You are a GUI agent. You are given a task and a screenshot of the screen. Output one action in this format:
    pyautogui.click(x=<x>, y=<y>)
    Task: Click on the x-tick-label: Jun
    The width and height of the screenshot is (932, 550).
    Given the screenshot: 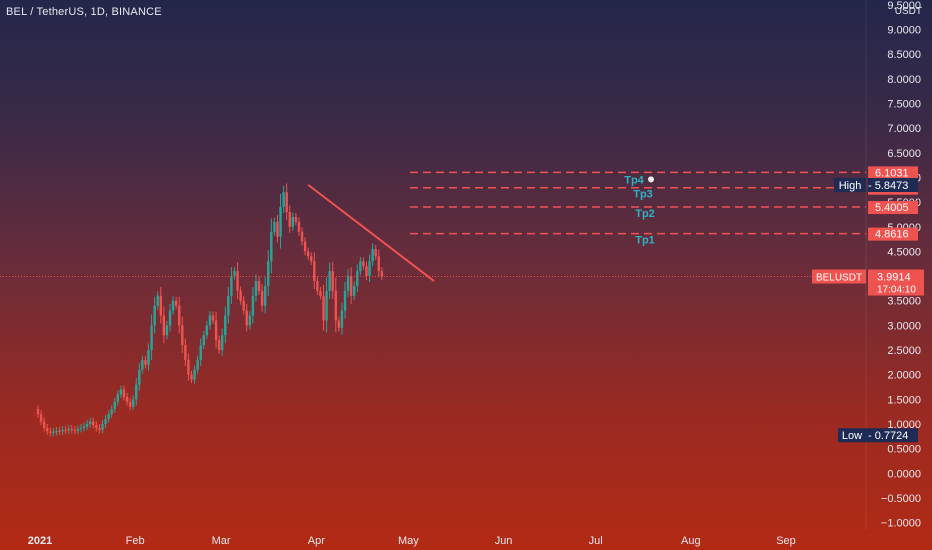 What is the action you would take?
    pyautogui.click(x=504, y=541)
    